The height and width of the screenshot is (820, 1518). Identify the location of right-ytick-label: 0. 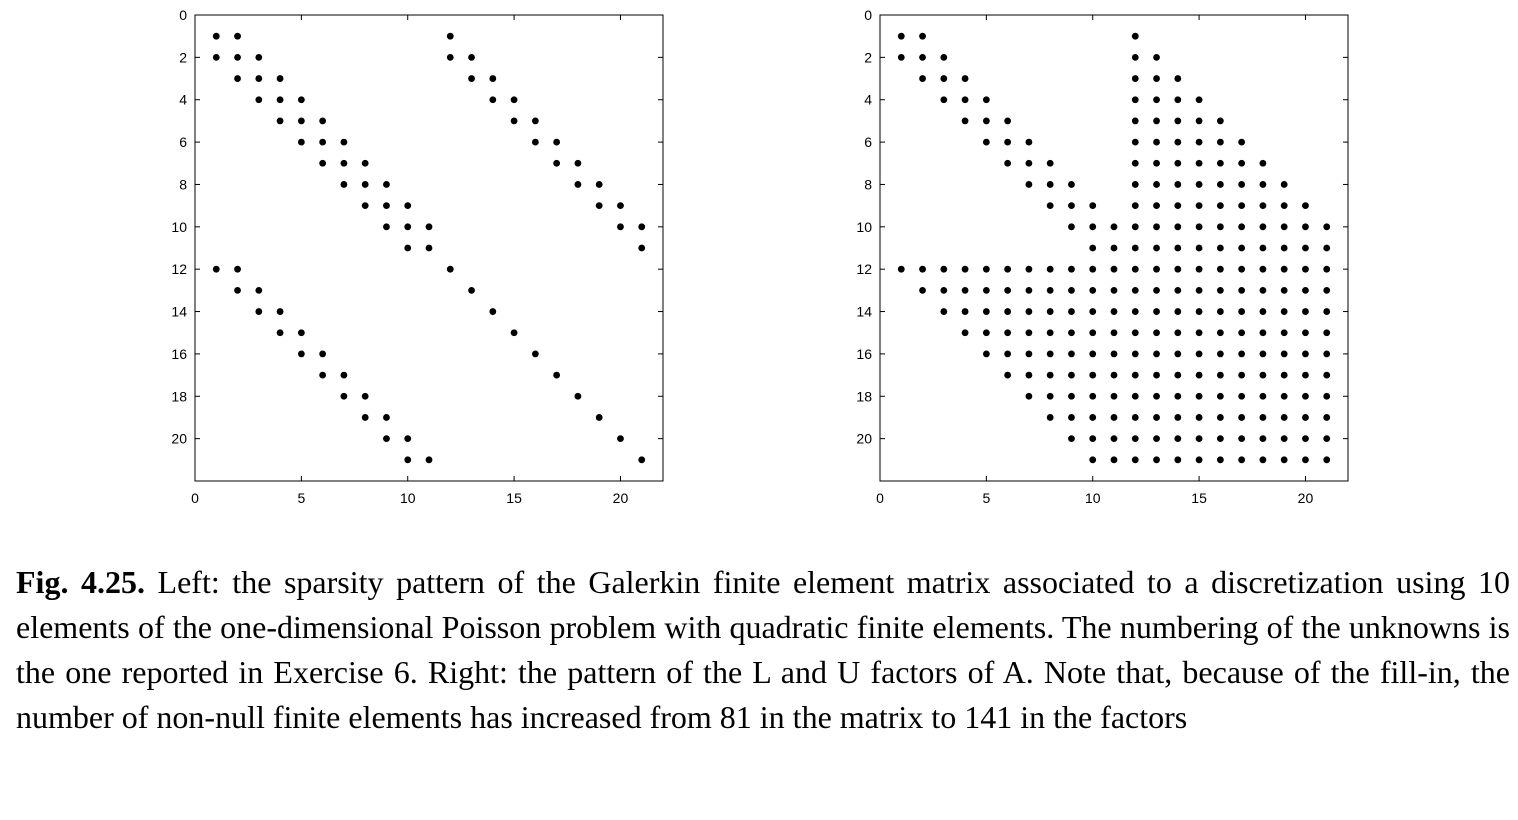
(868, 15).